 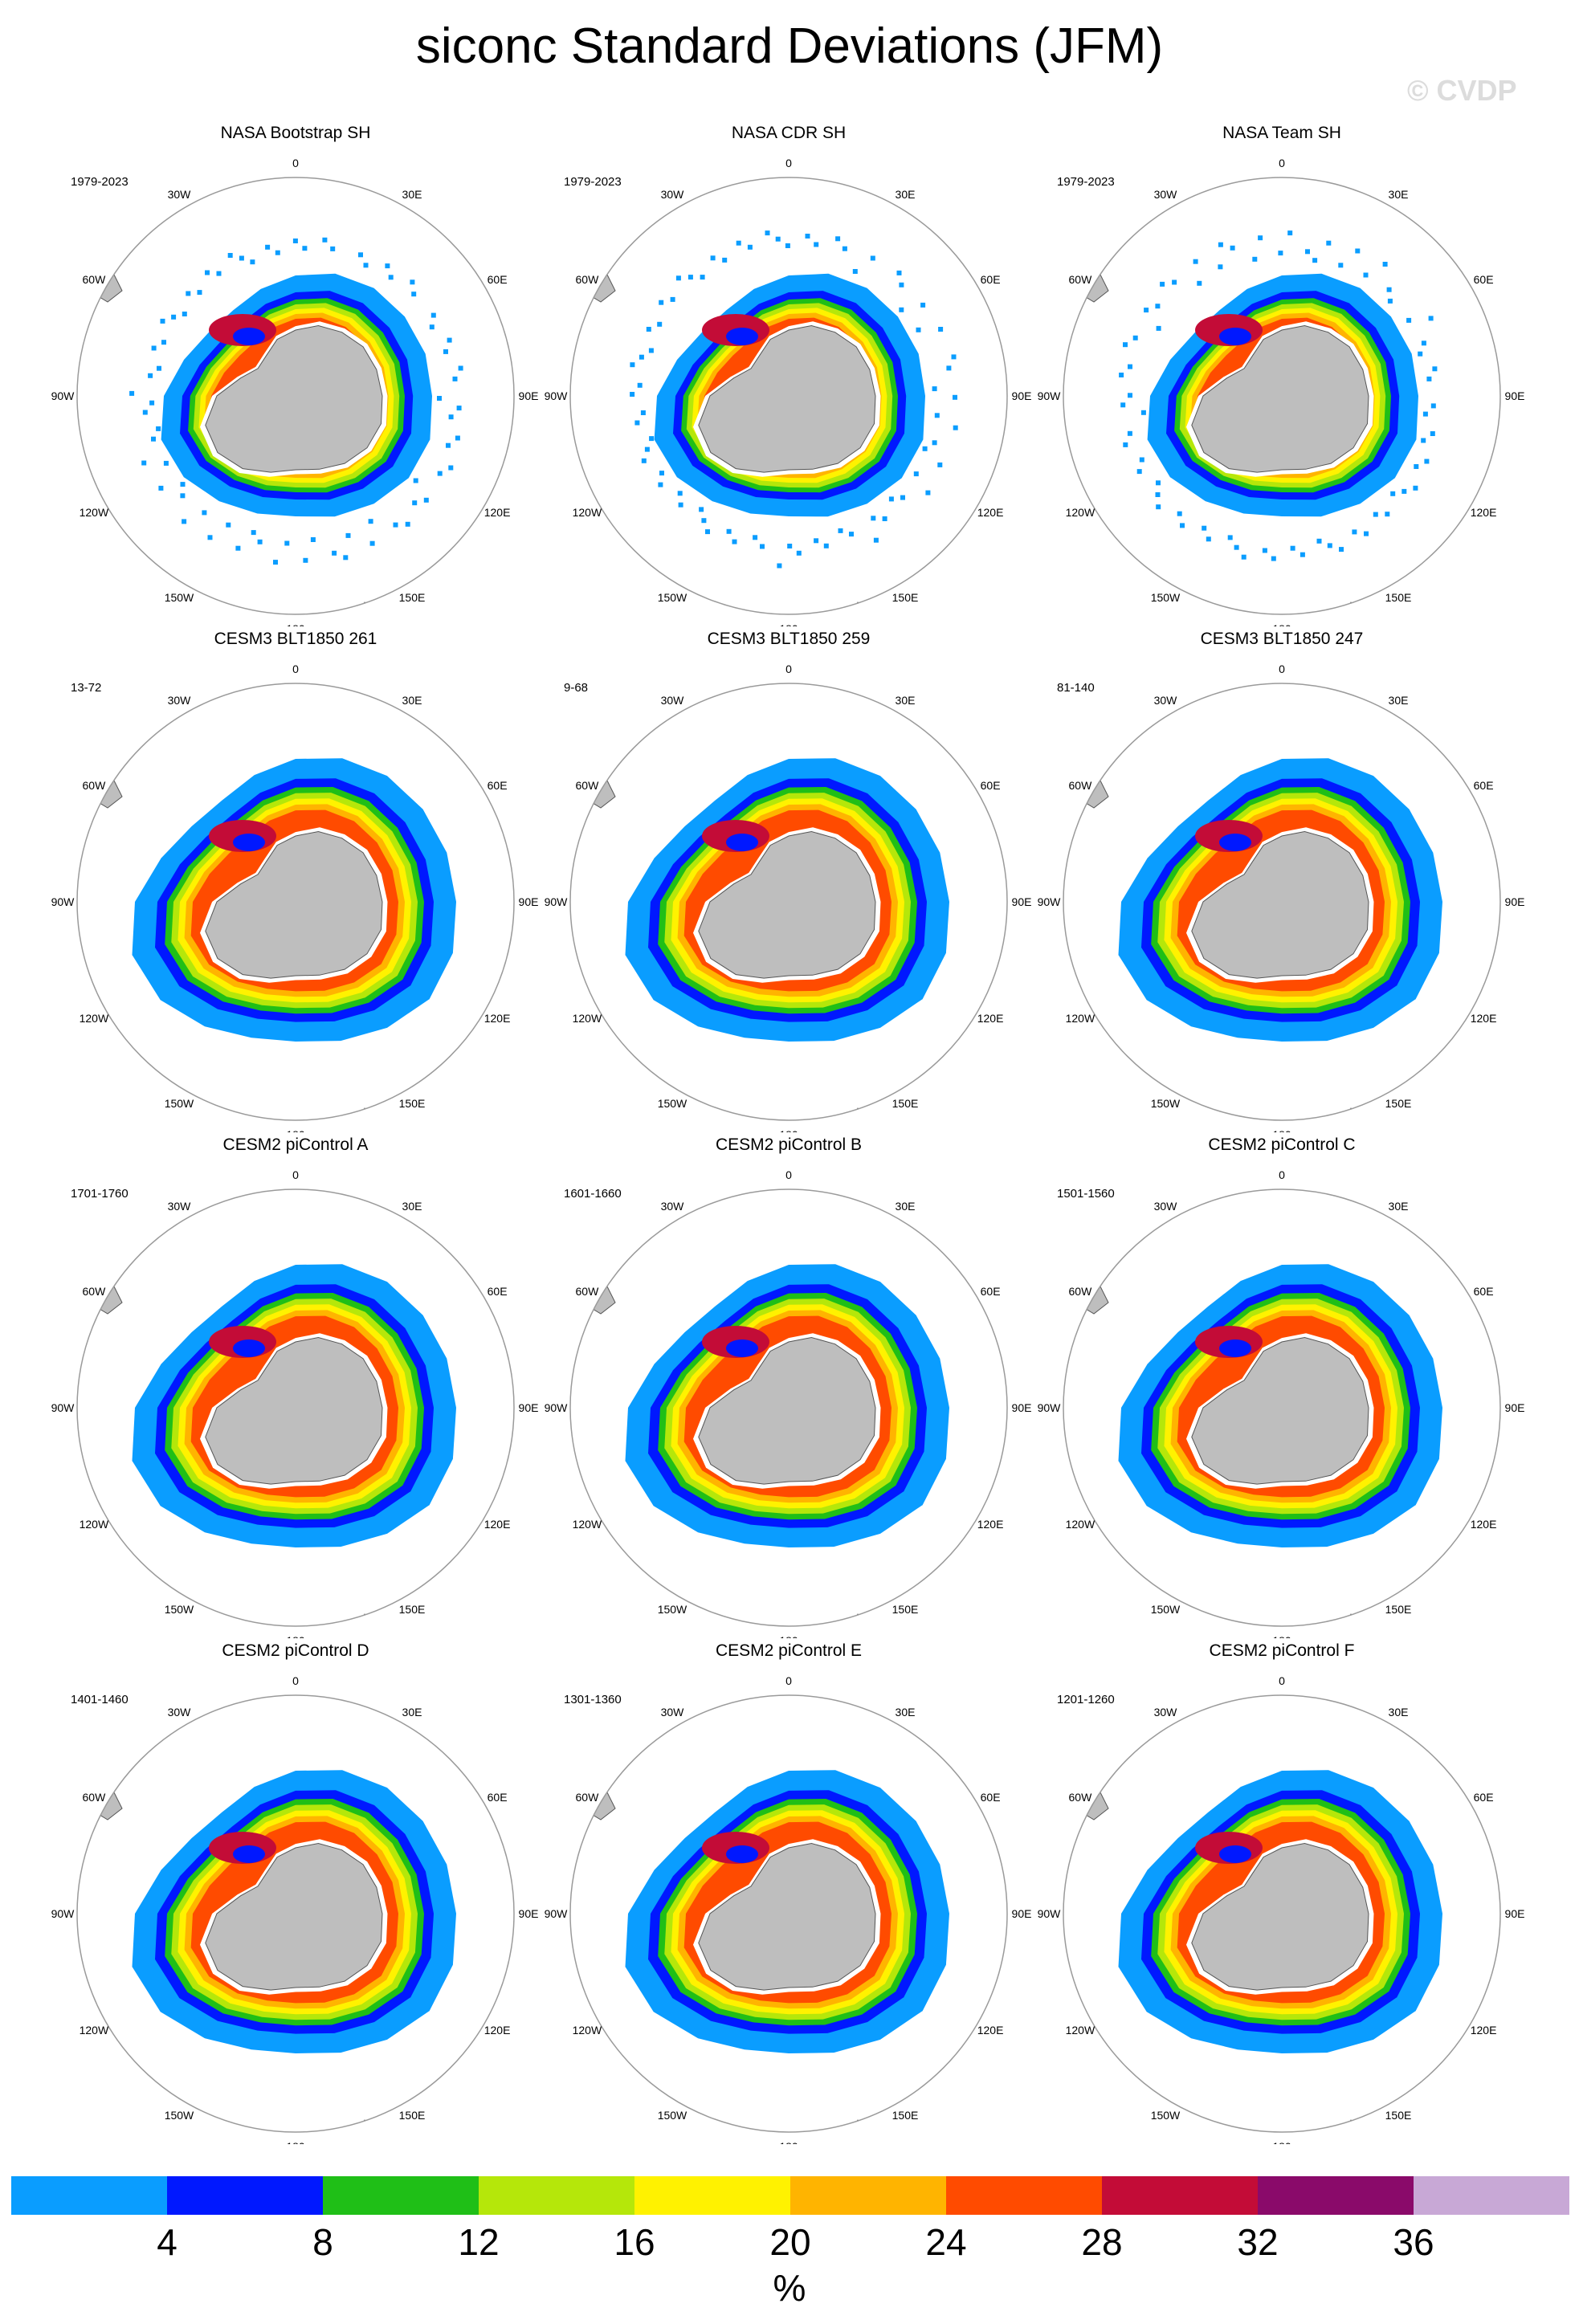 I want to click on panel-title: CESM3 BLT1850 261, so click(x=295, y=639).